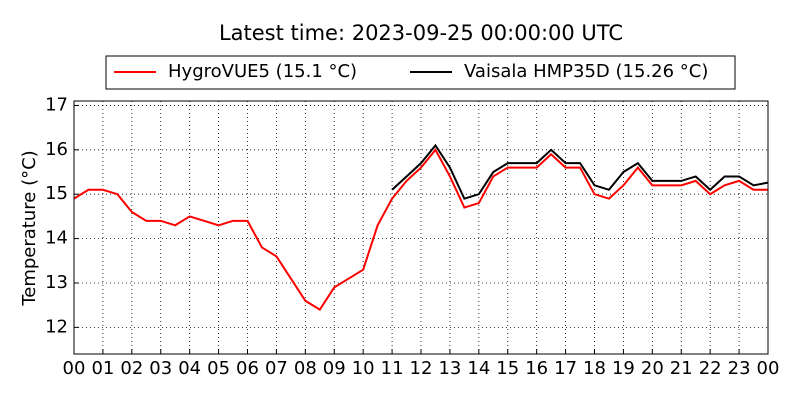 Image resolution: width=800 pixels, height=404 pixels. Describe the element at coordinates (160, 368) in the screenshot. I see `x-tick-label: 03` at that location.